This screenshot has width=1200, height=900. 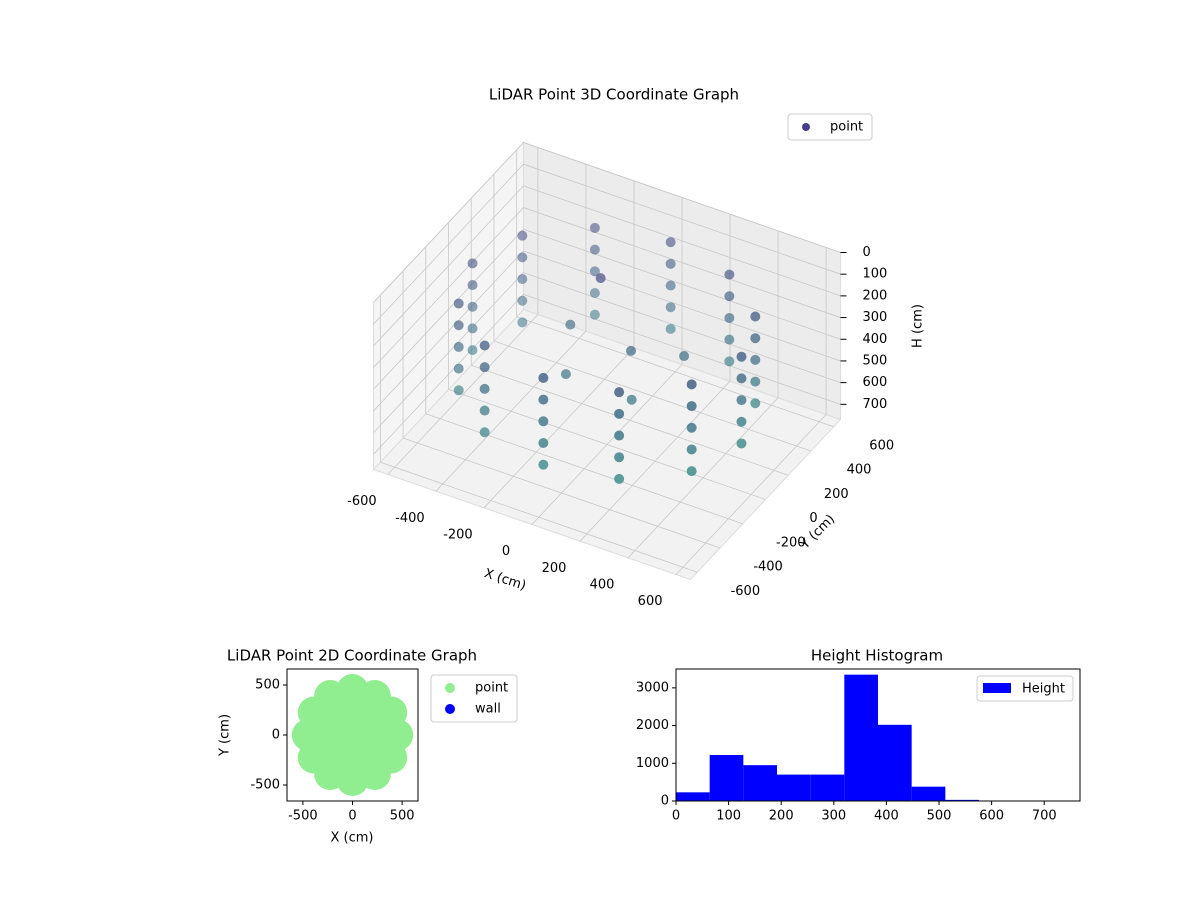 What do you see at coordinates (450, 709) in the screenshot?
I see `legend-marker` at bounding box center [450, 709].